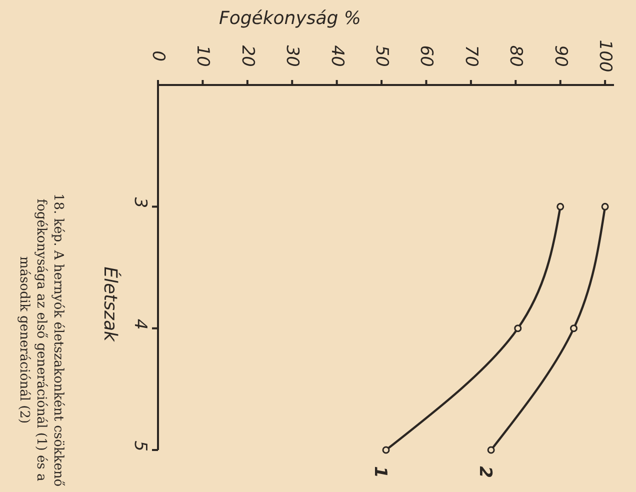  What do you see at coordinates (140, 324) in the screenshot?
I see `y-tick-label: 4` at bounding box center [140, 324].